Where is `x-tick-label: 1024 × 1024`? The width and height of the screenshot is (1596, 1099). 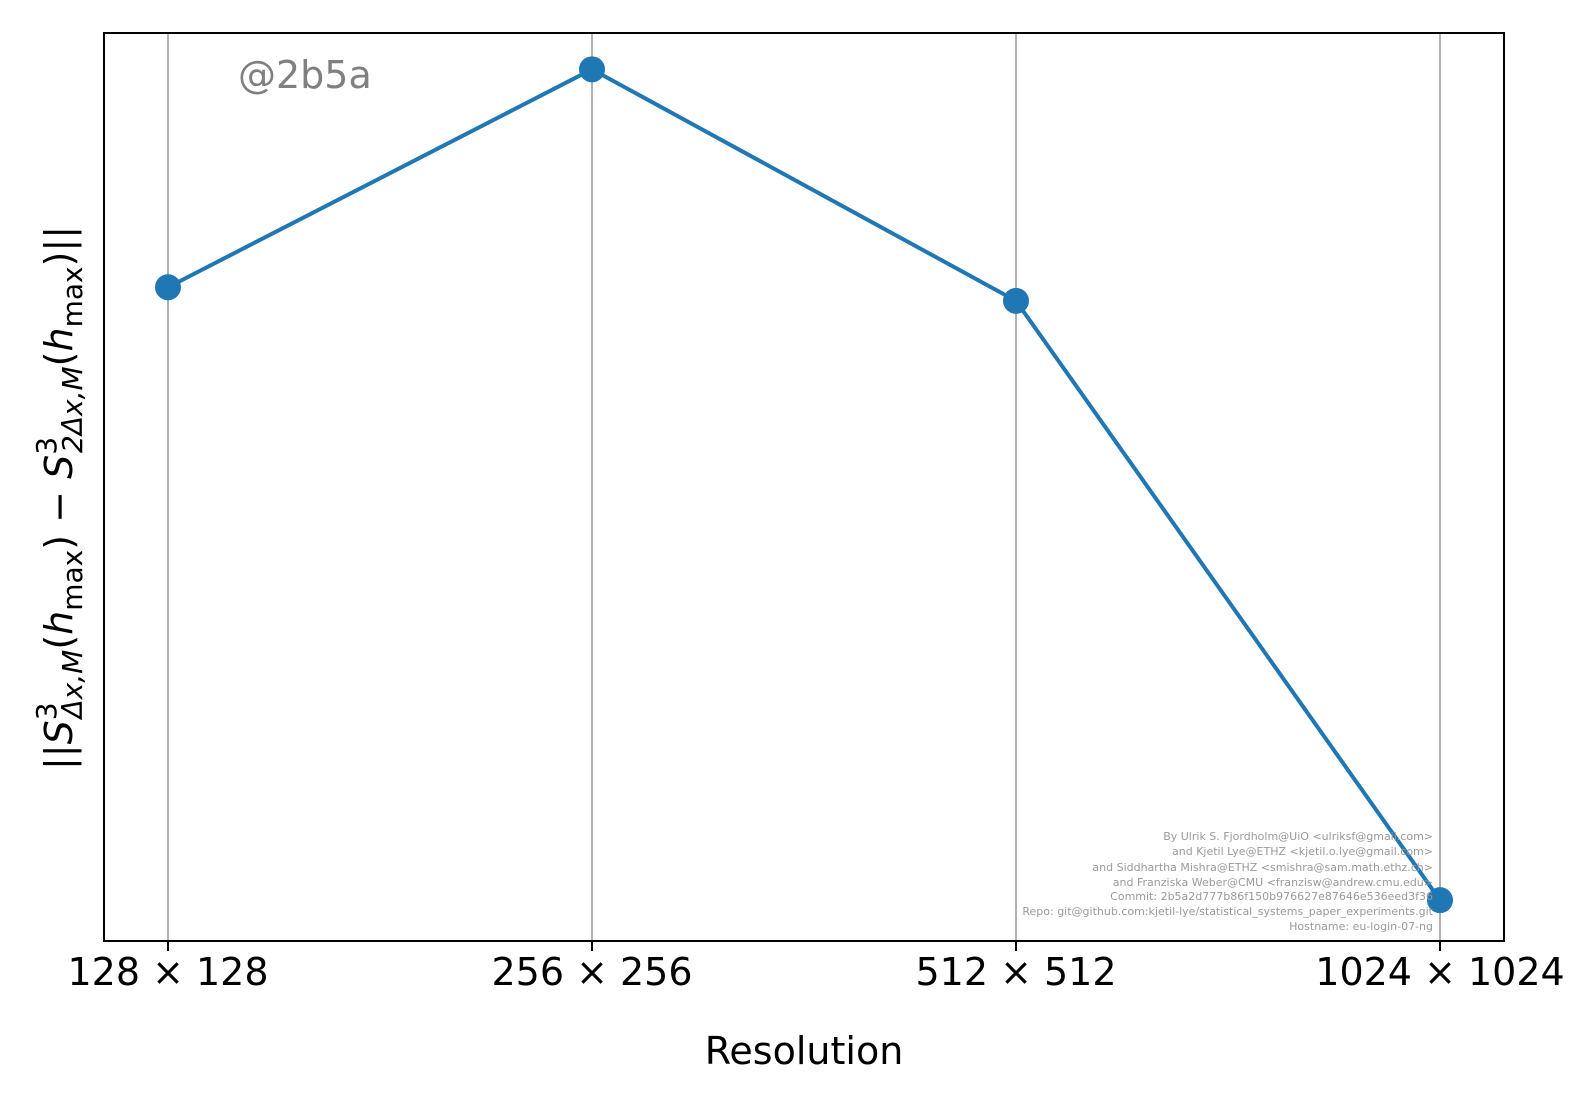
x-tick-label: 1024 × 1024 is located at coordinates (1439, 972).